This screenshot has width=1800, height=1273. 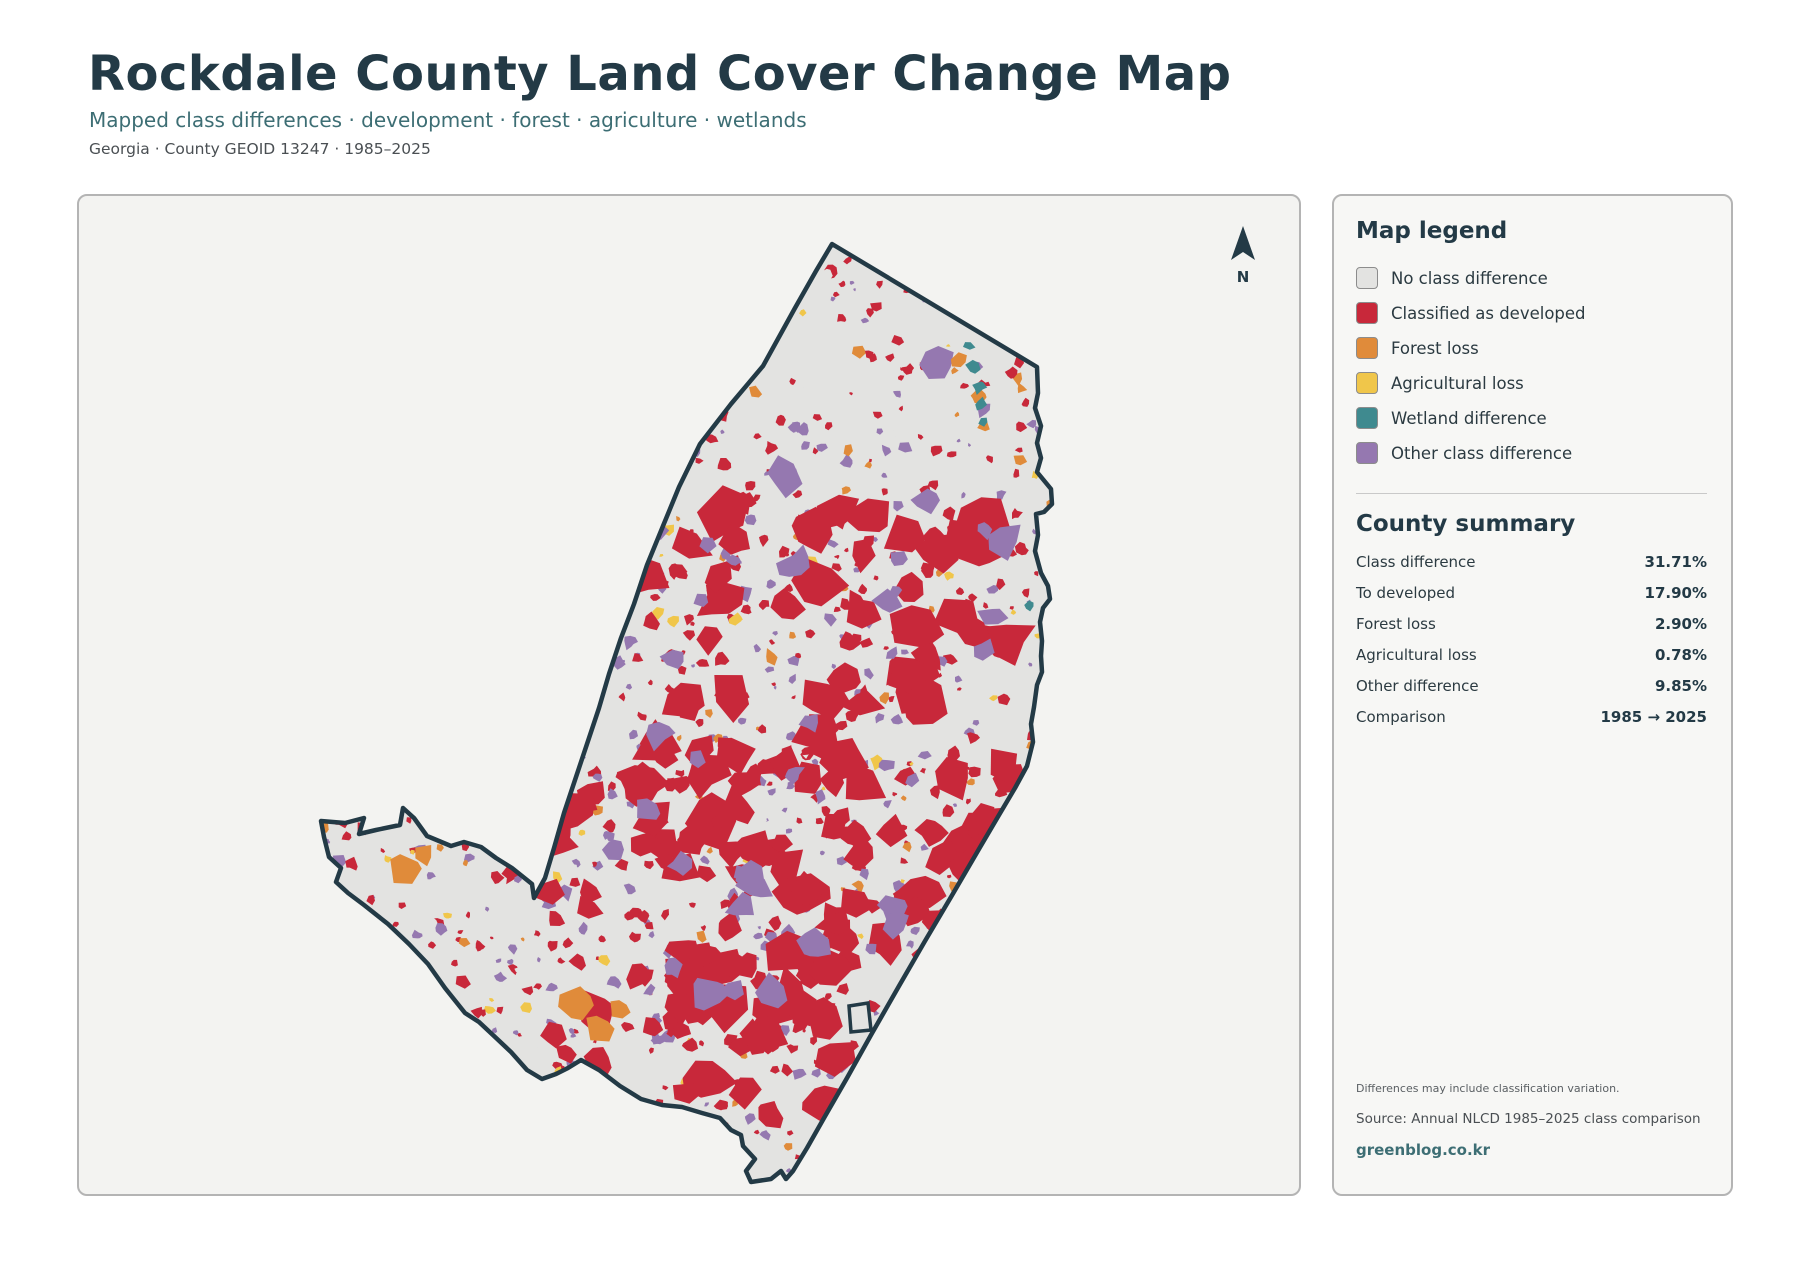 What do you see at coordinates (860, 1017) in the screenshot?
I see `county-enclave` at bounding box center [860, 1017].